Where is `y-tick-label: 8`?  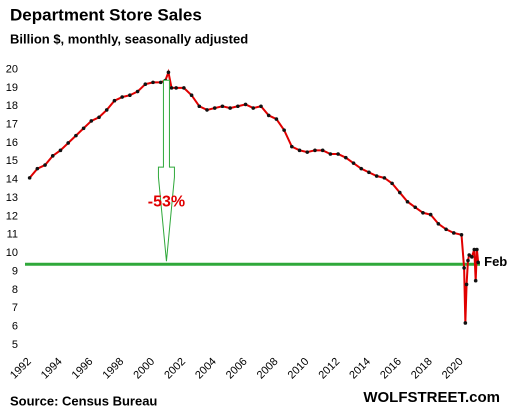 y-tick-label: 8 is located at coordinates (15, 290).